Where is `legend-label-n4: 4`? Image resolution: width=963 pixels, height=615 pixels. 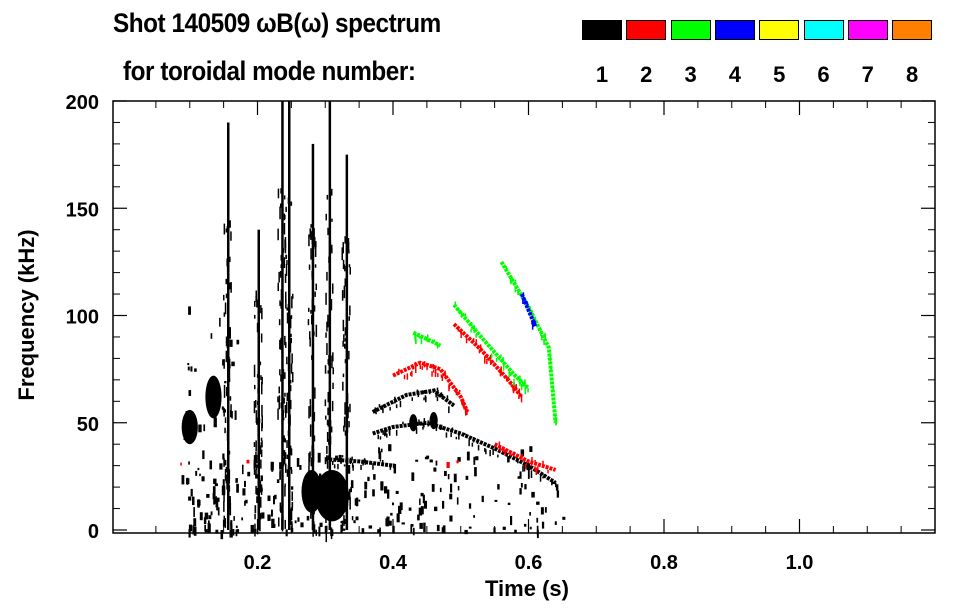 legend-label-n4: 4 is located at coordinates (735, 74).